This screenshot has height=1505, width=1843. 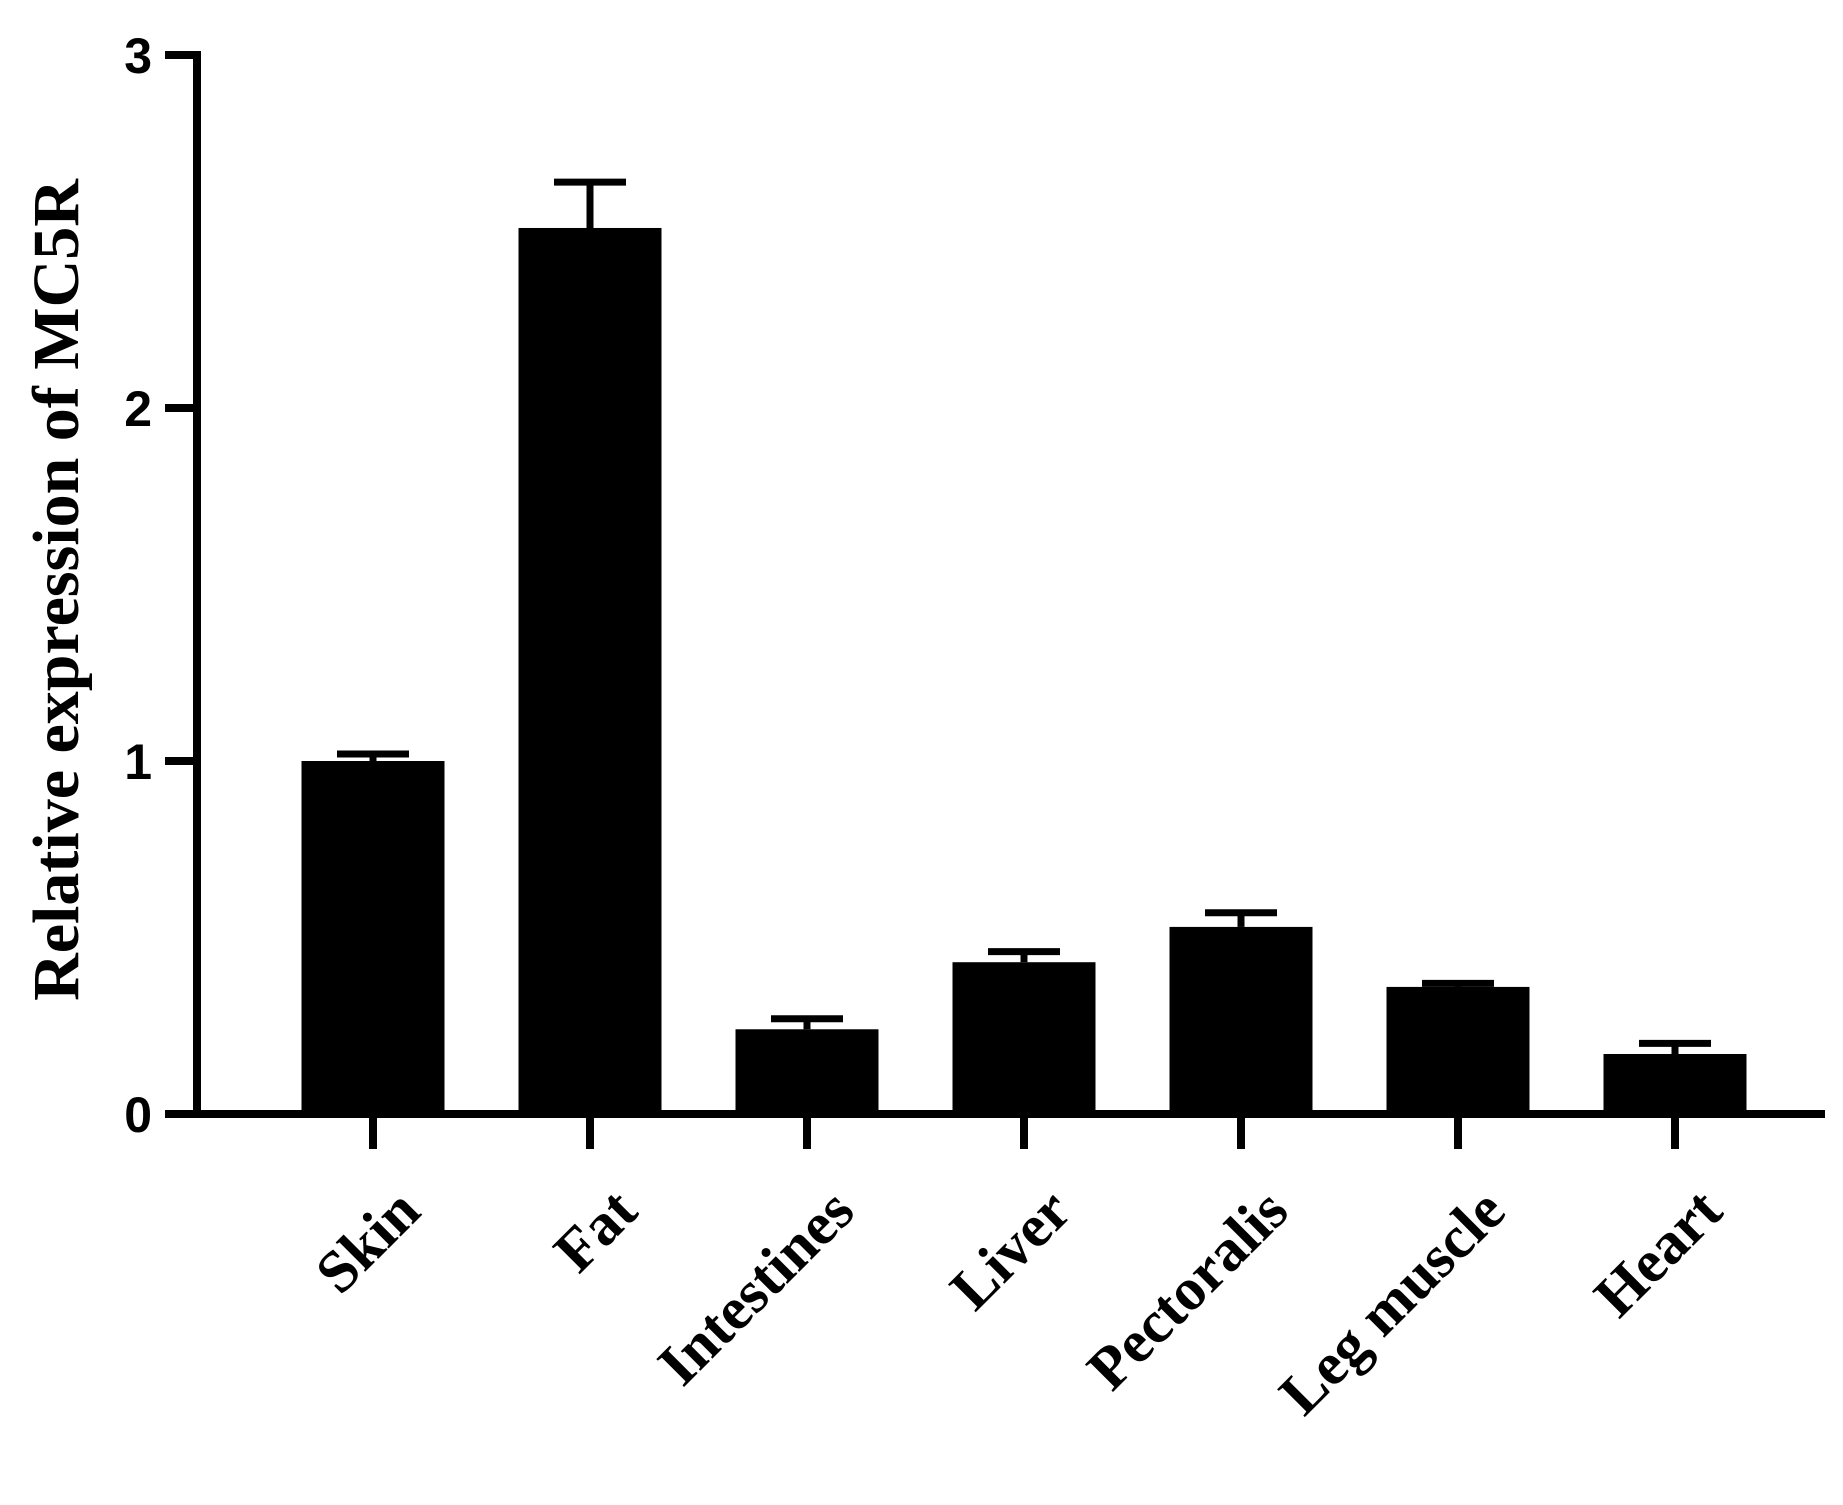 What do you see at coordinates (1458, 983) in the screenshot?
I see `error-bar-leg-muscle` at bounding box center [1458, 983].